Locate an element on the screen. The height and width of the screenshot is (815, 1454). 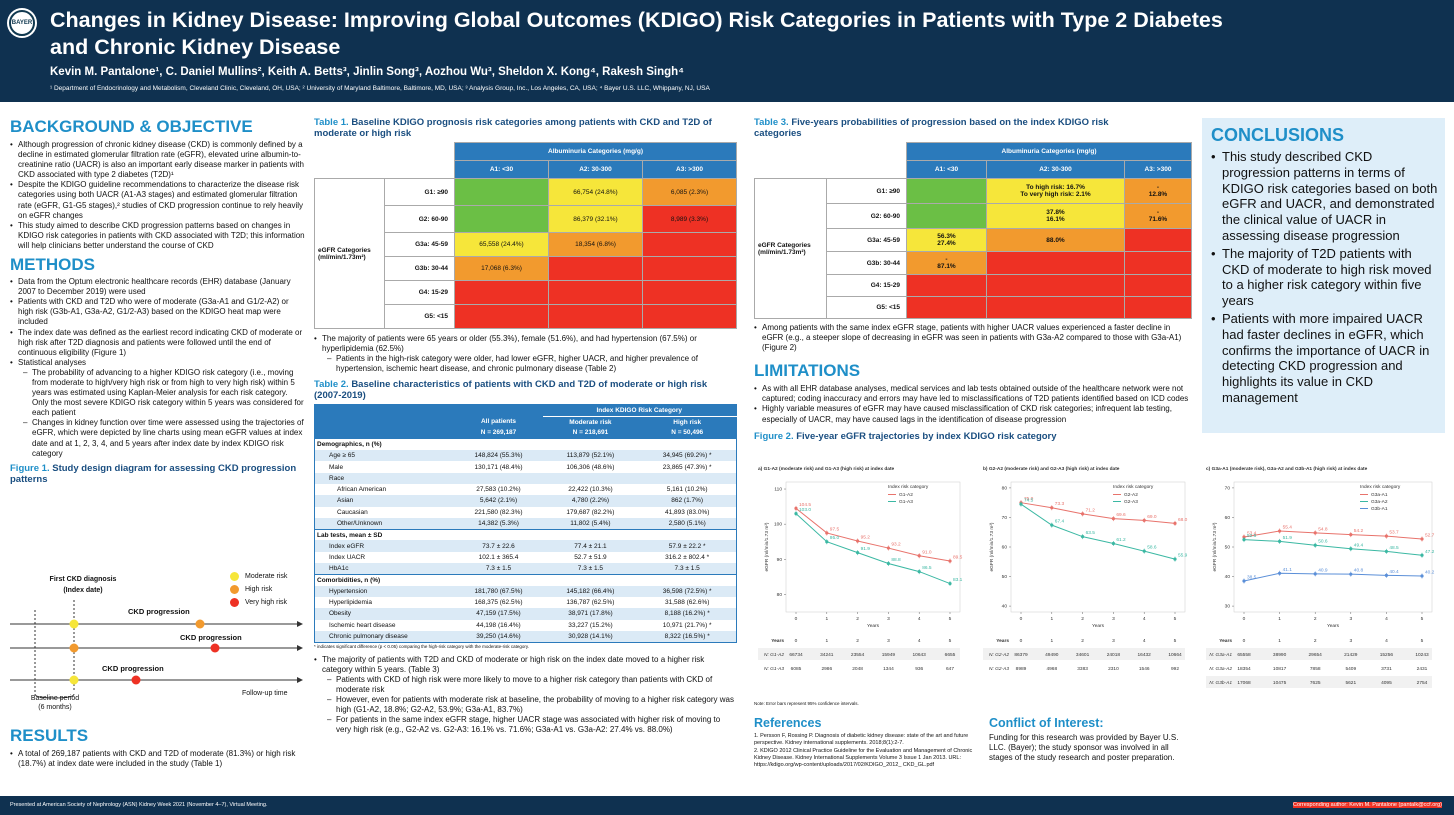
baseline-brace is located at coordinates (54, 696).